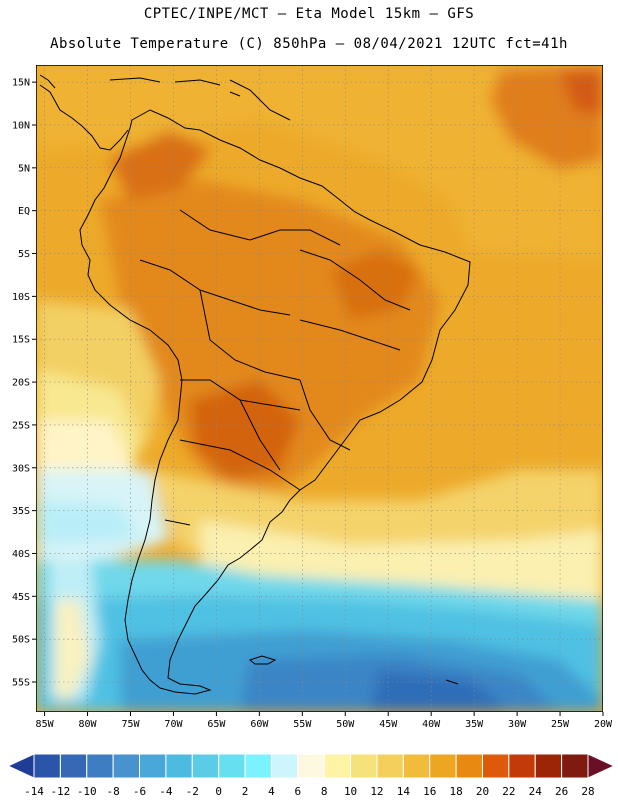  I want to click on colorbar-level-label: 12, so click(376, 791).